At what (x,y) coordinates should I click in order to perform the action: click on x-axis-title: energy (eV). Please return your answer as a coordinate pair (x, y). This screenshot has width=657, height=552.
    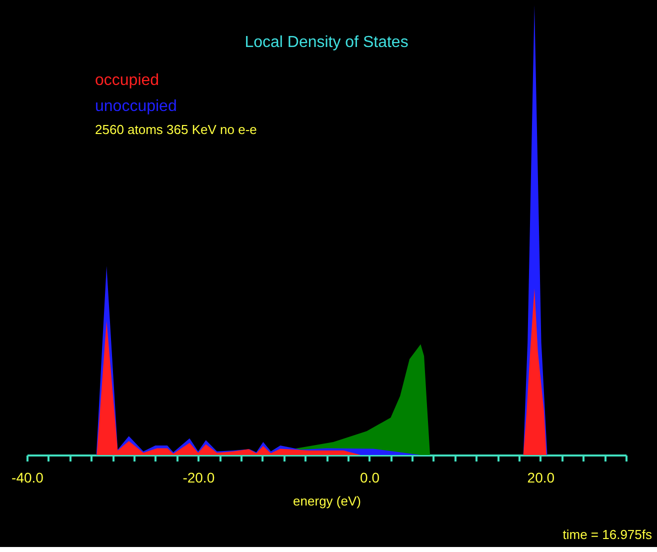
    Looking at the image, I should click on (327, 501).